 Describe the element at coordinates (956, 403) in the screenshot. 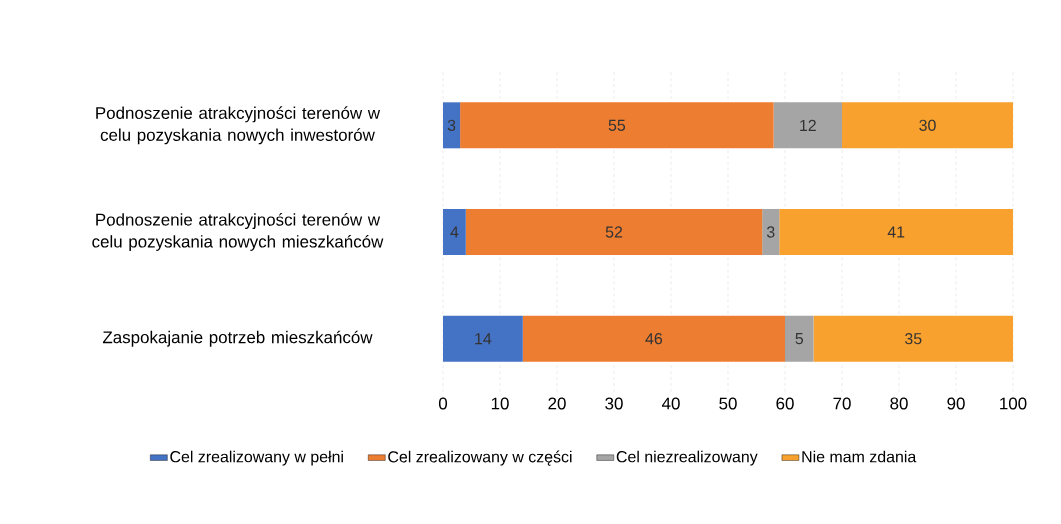

I see `x-tick-label: 90` at that location.